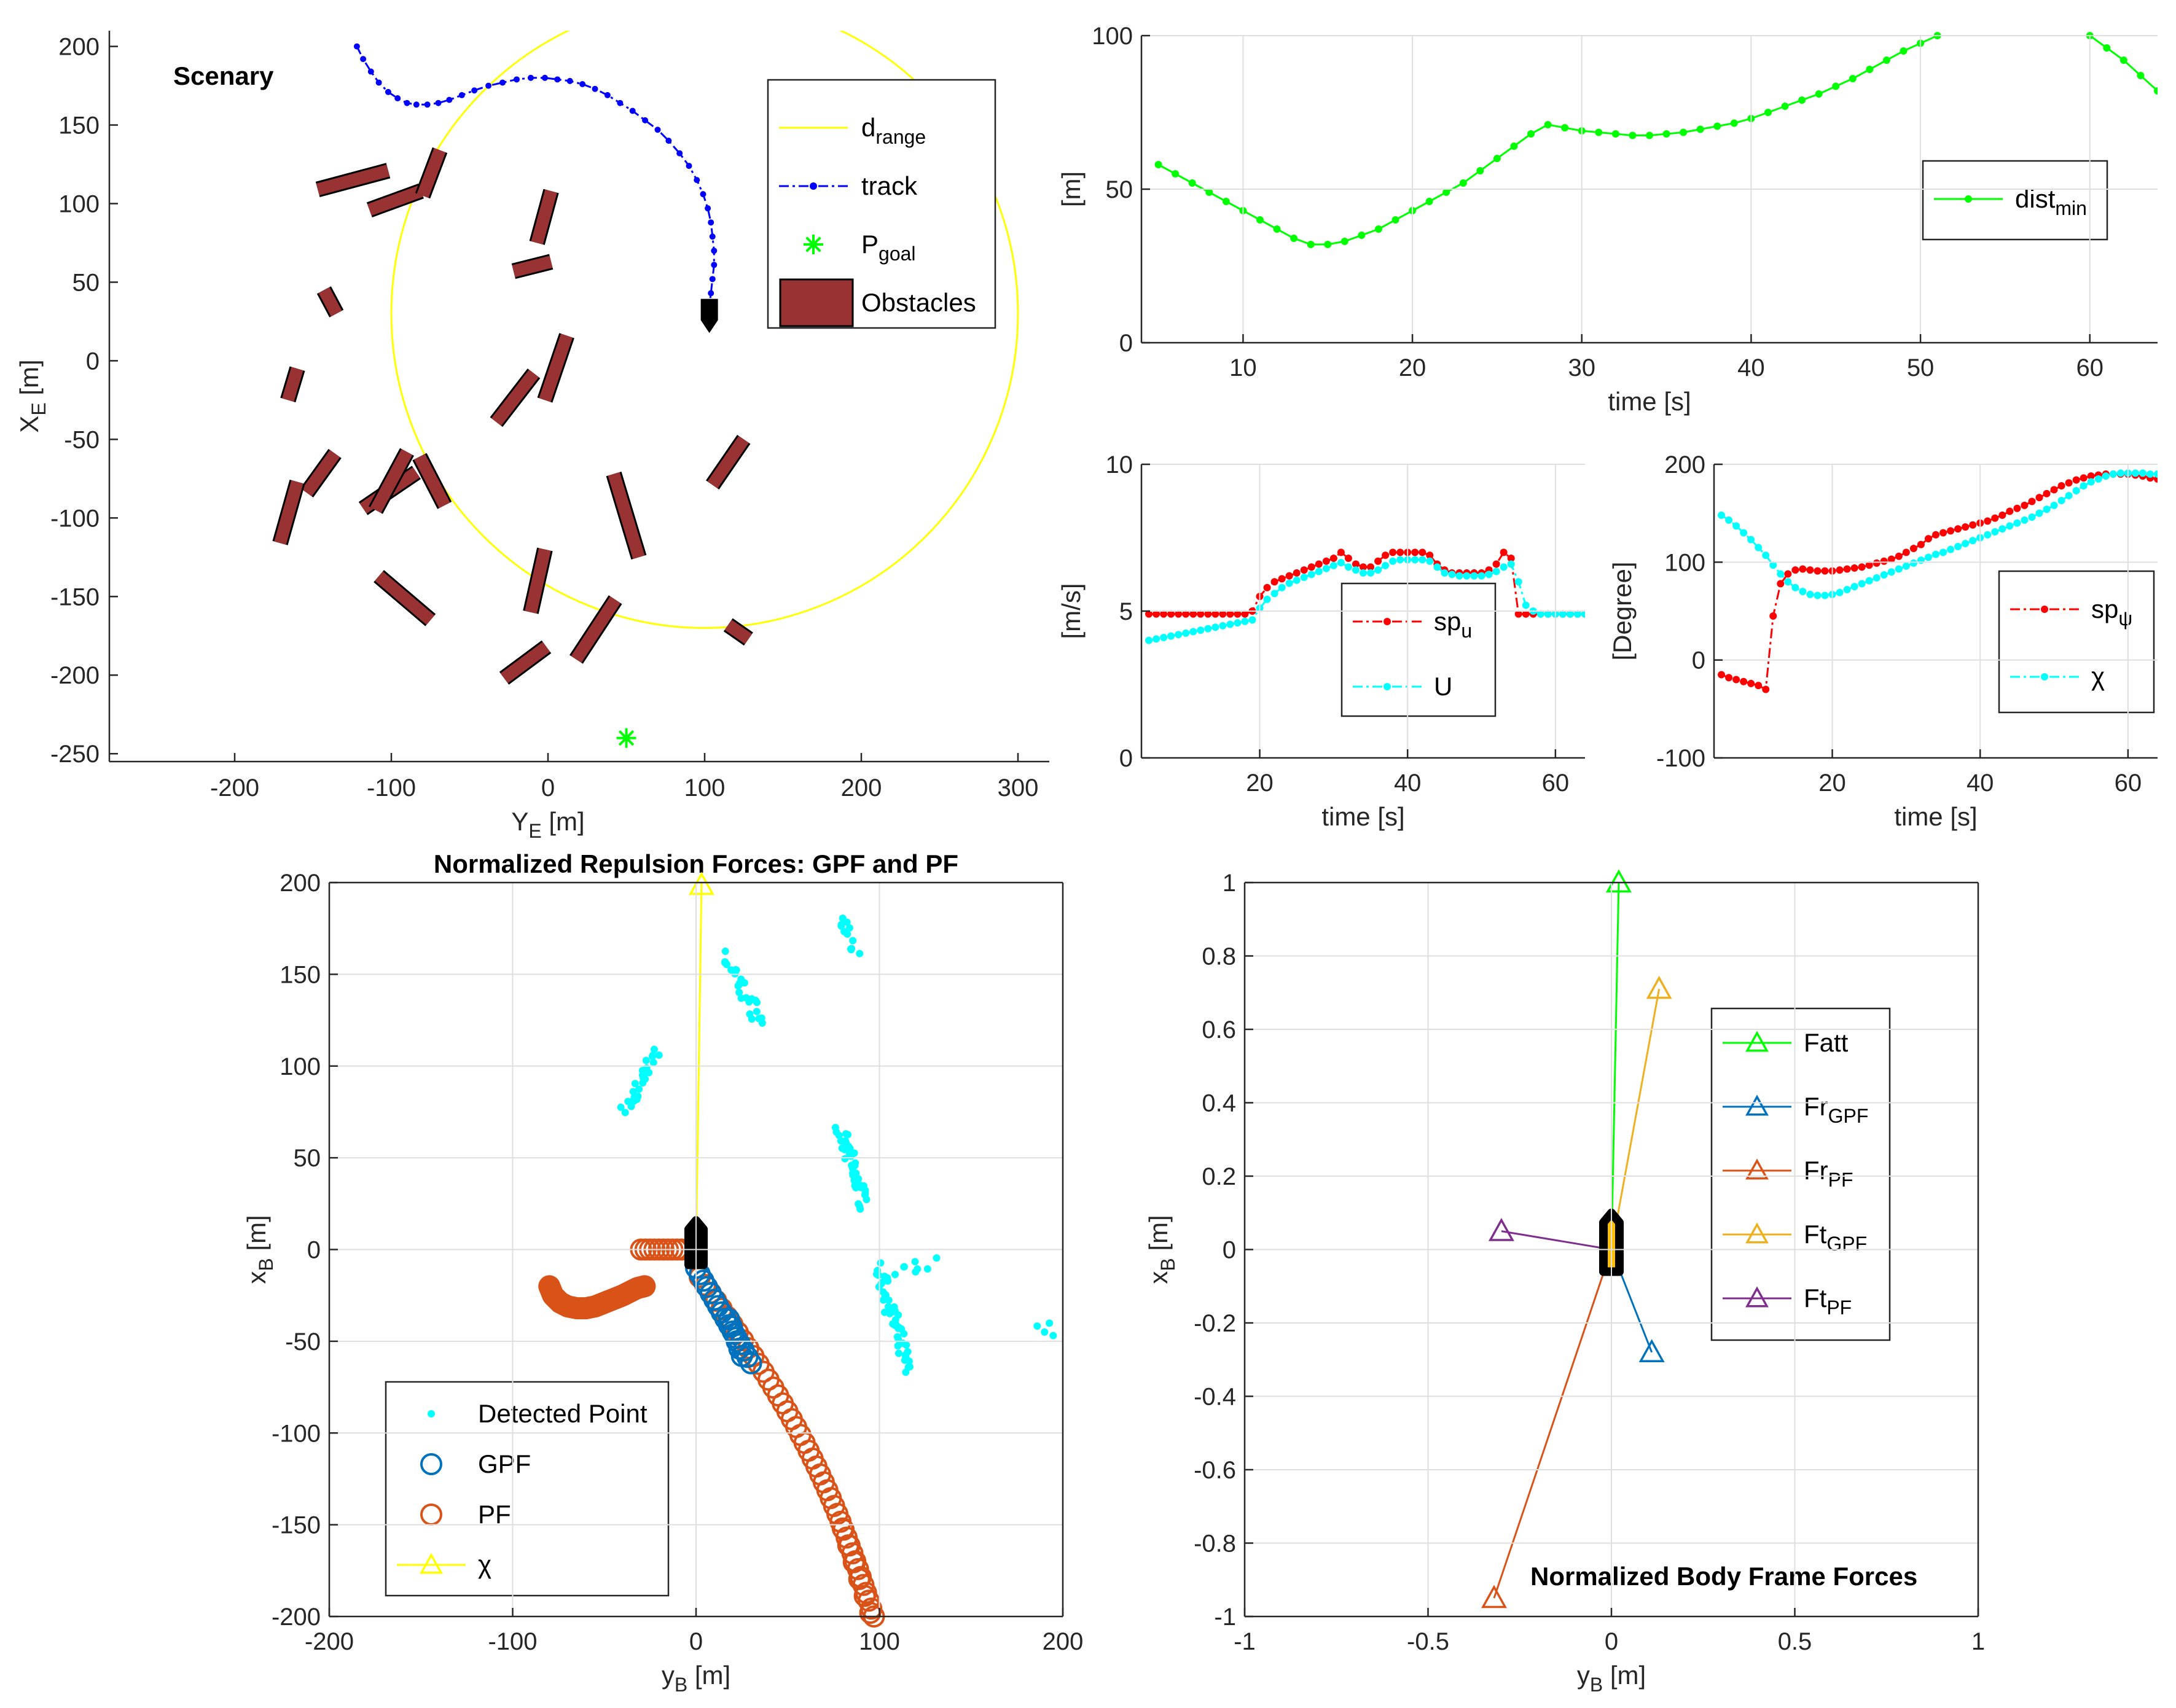 The height and width of the screenshot is (1708, 2176). I want to click on goal-star, so click(626, 738).